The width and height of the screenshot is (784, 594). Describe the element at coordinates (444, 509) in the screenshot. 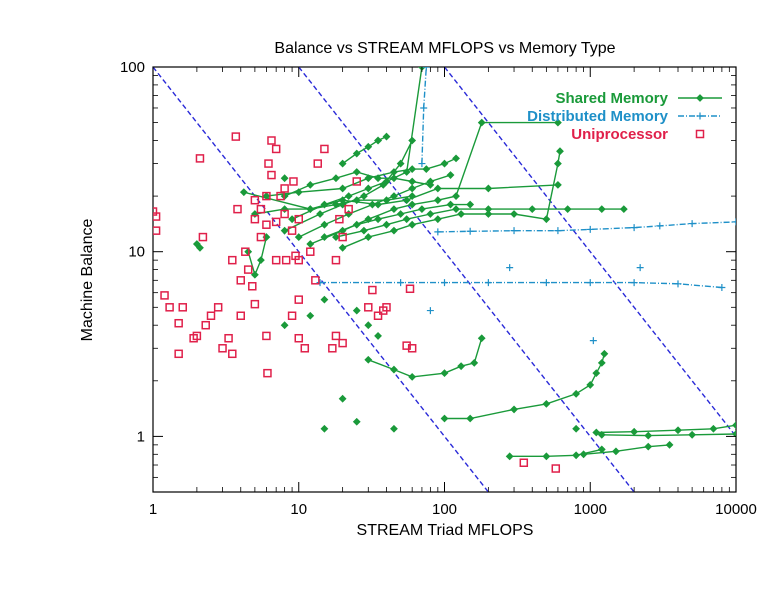

I see `x-tick-label: 100` at that location.